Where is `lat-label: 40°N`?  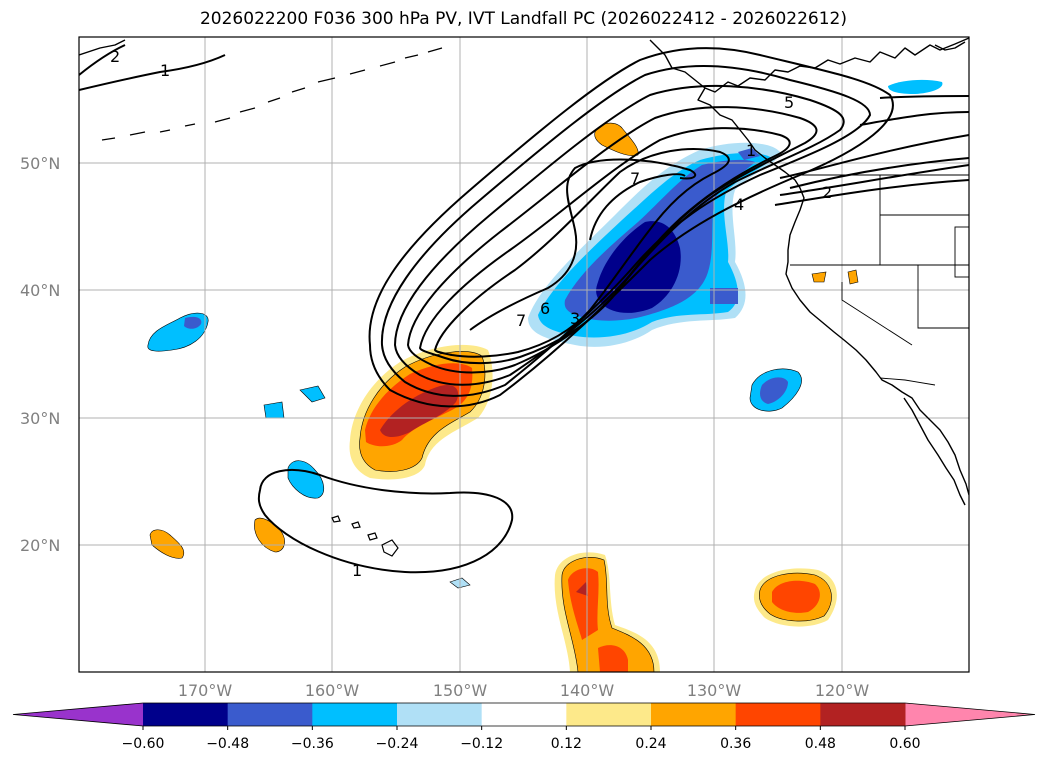
lat-label: 40°N is located at coordinates (40, 290).